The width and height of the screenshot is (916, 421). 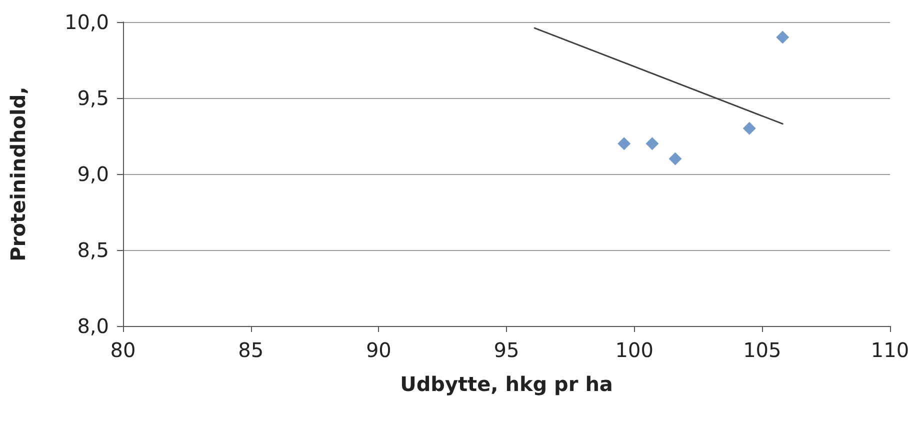 I want to click on x-tick-label: 105, so click(x=762, y=350).